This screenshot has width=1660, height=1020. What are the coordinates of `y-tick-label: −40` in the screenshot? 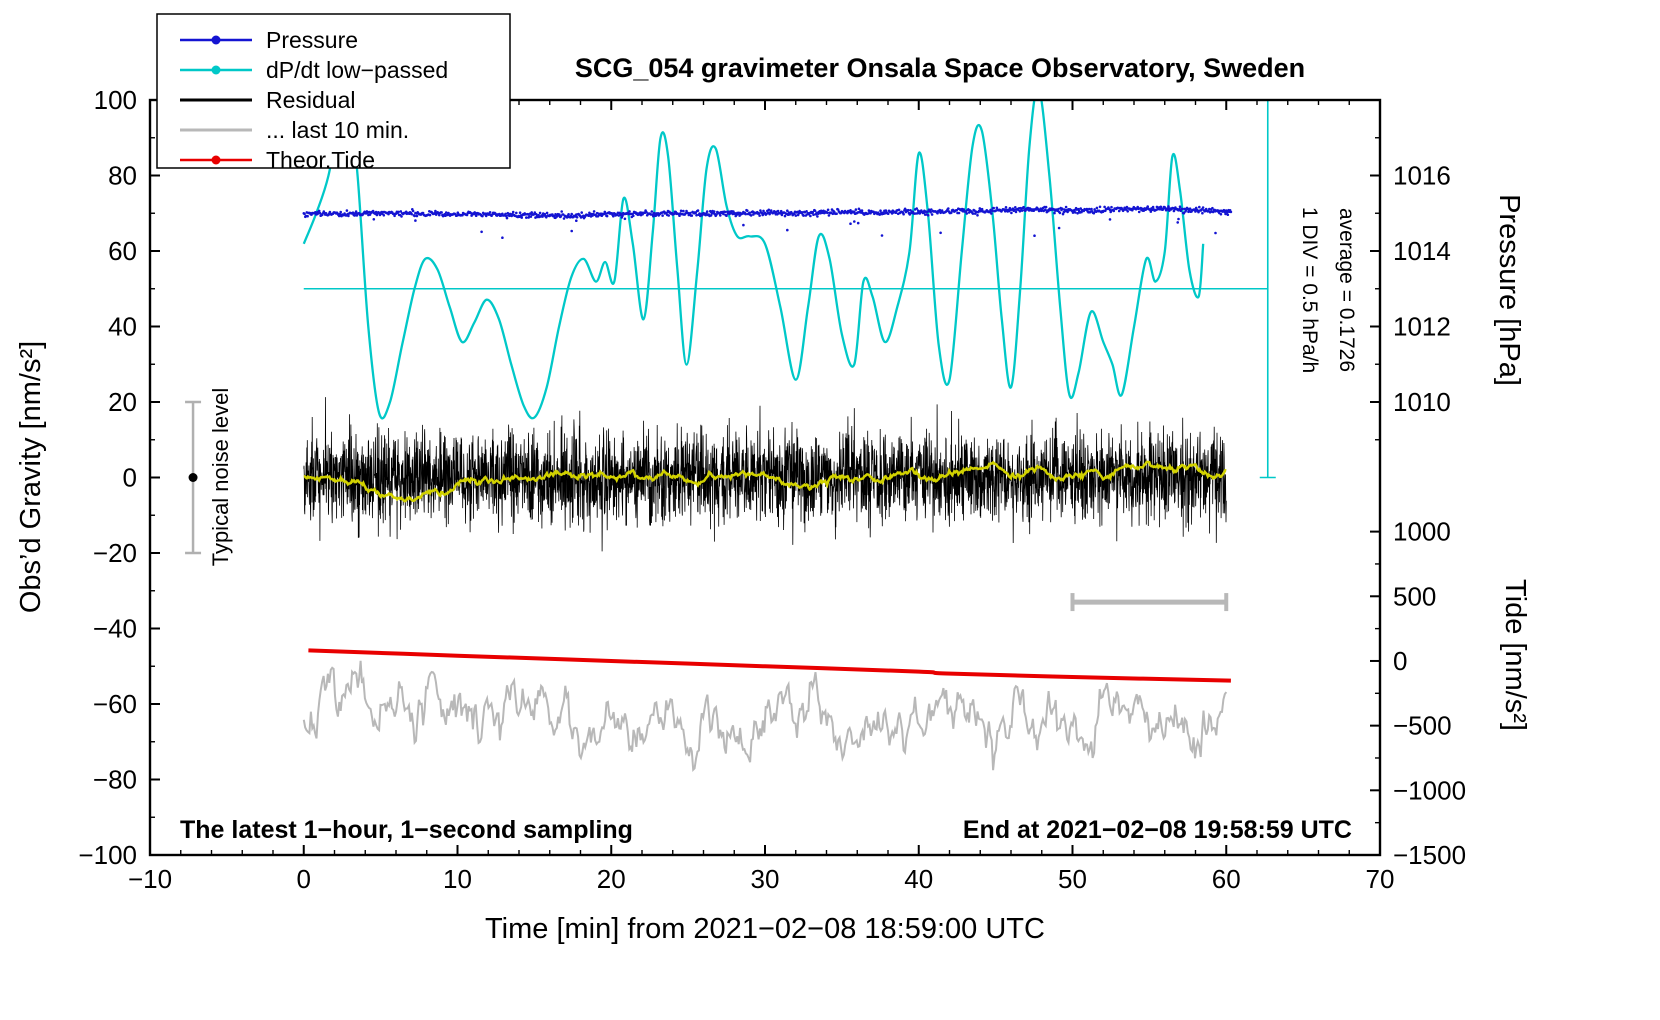 It's located at (115, 629).